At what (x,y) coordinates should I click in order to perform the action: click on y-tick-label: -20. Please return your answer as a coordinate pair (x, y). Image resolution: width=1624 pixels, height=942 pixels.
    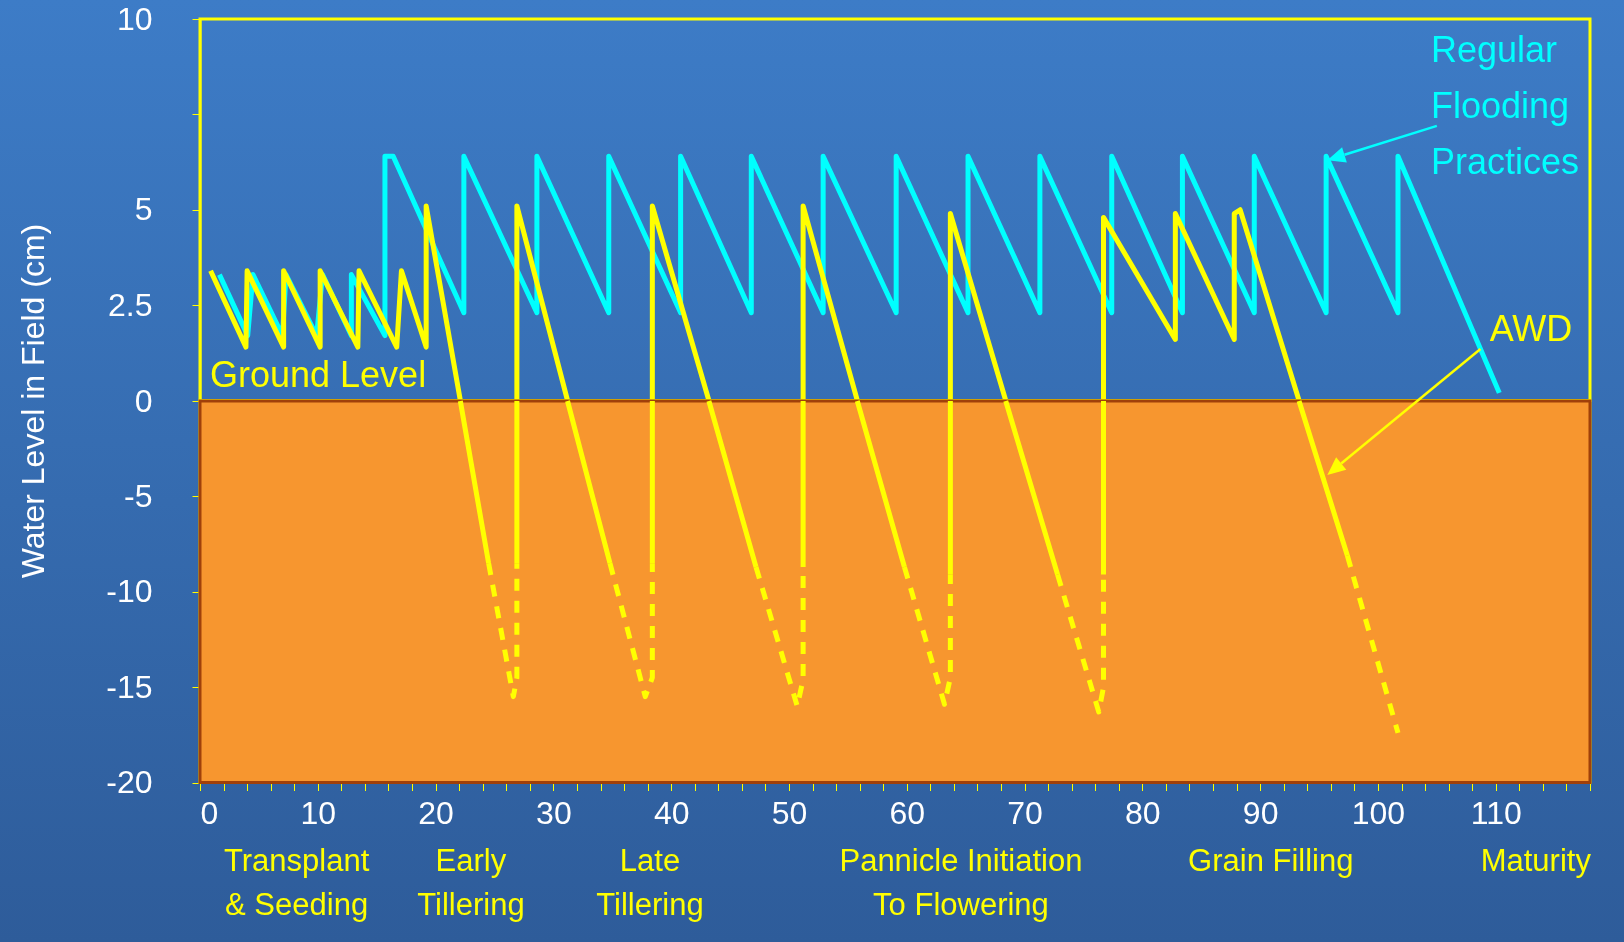
    Looking at the image, I should click on (129, 782).